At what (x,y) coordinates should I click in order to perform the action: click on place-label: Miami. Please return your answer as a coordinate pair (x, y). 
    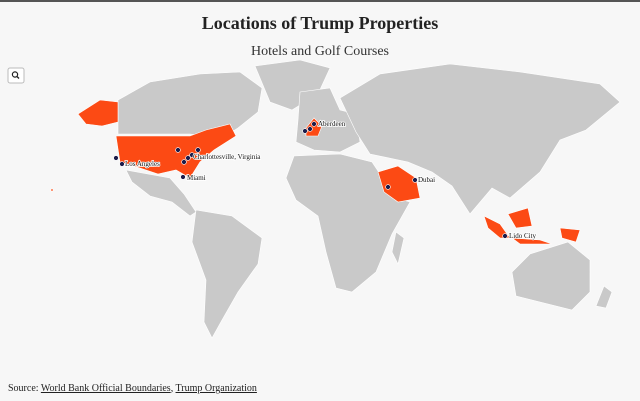
    Looking at the image, I should click on (196, 178).